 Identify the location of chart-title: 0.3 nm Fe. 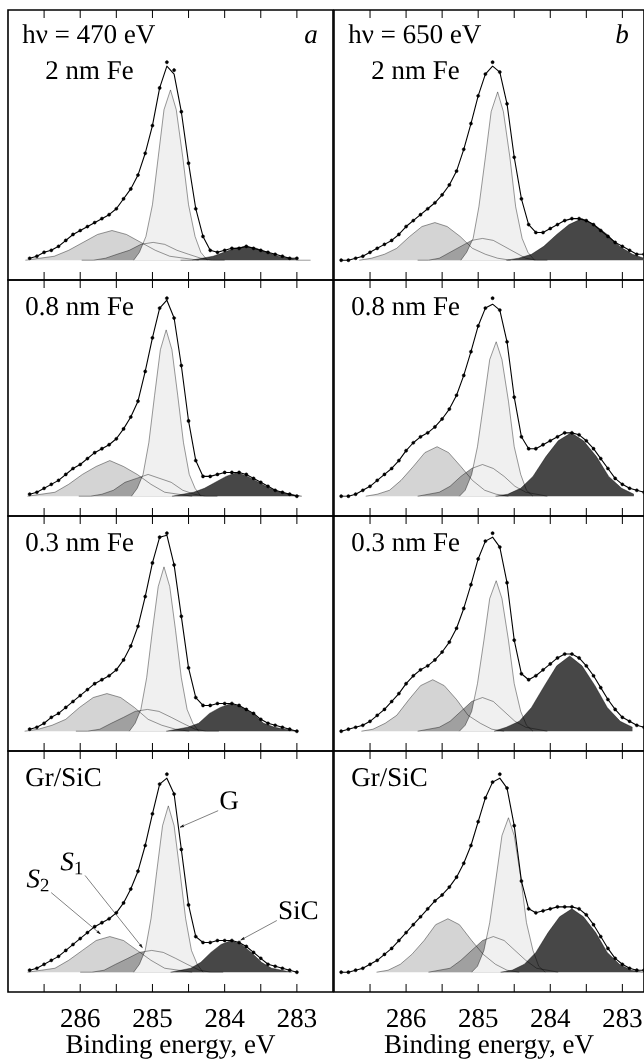
(406, 542).